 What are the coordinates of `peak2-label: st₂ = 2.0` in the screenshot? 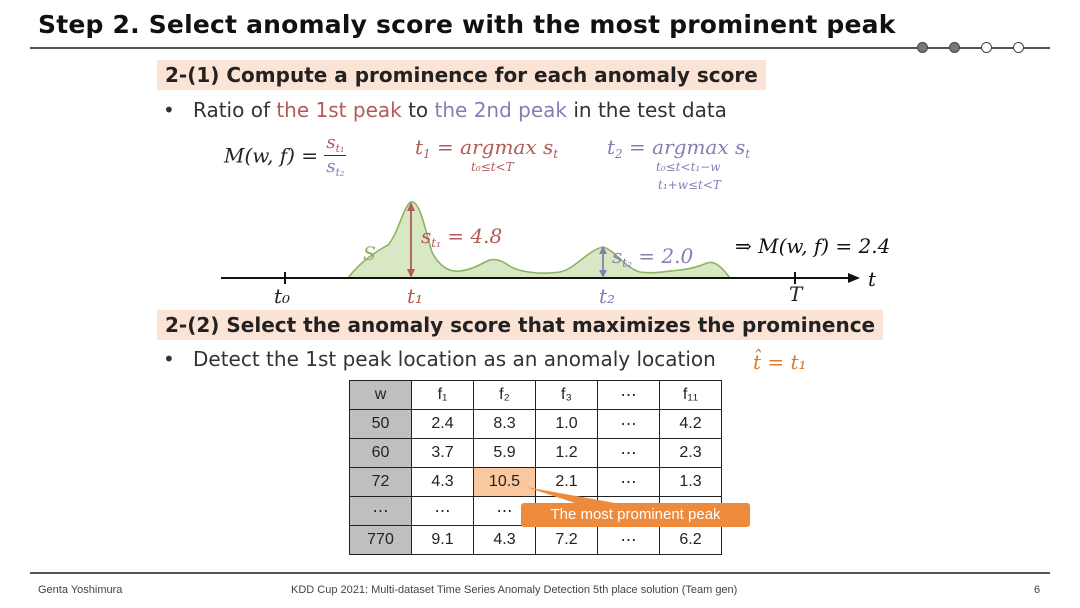 It's located at (653, 257).